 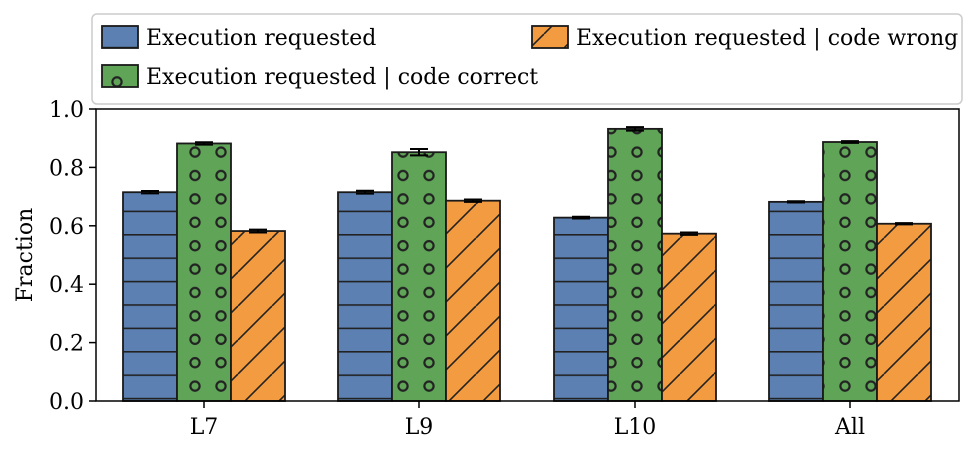 I want to click on error-bar-l9-execution-requested-code-wrong, so click(x=473, y=200).